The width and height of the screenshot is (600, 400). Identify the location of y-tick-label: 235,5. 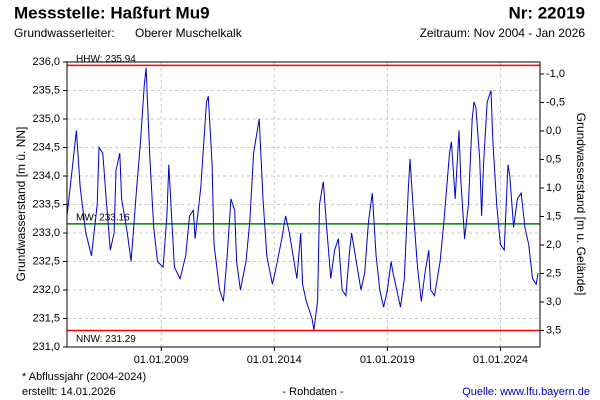
(46, 90).